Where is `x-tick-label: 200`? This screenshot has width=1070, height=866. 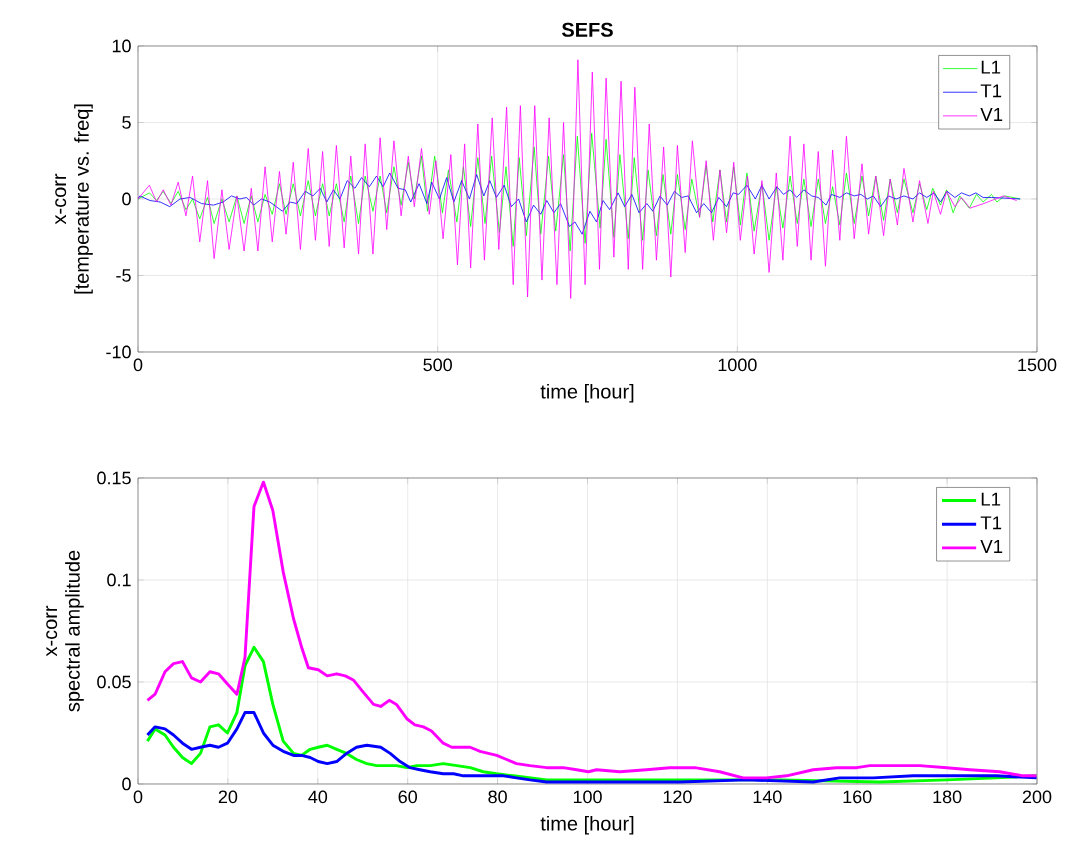
x-tick-label: 200 is located at coordinates (1037, 797).